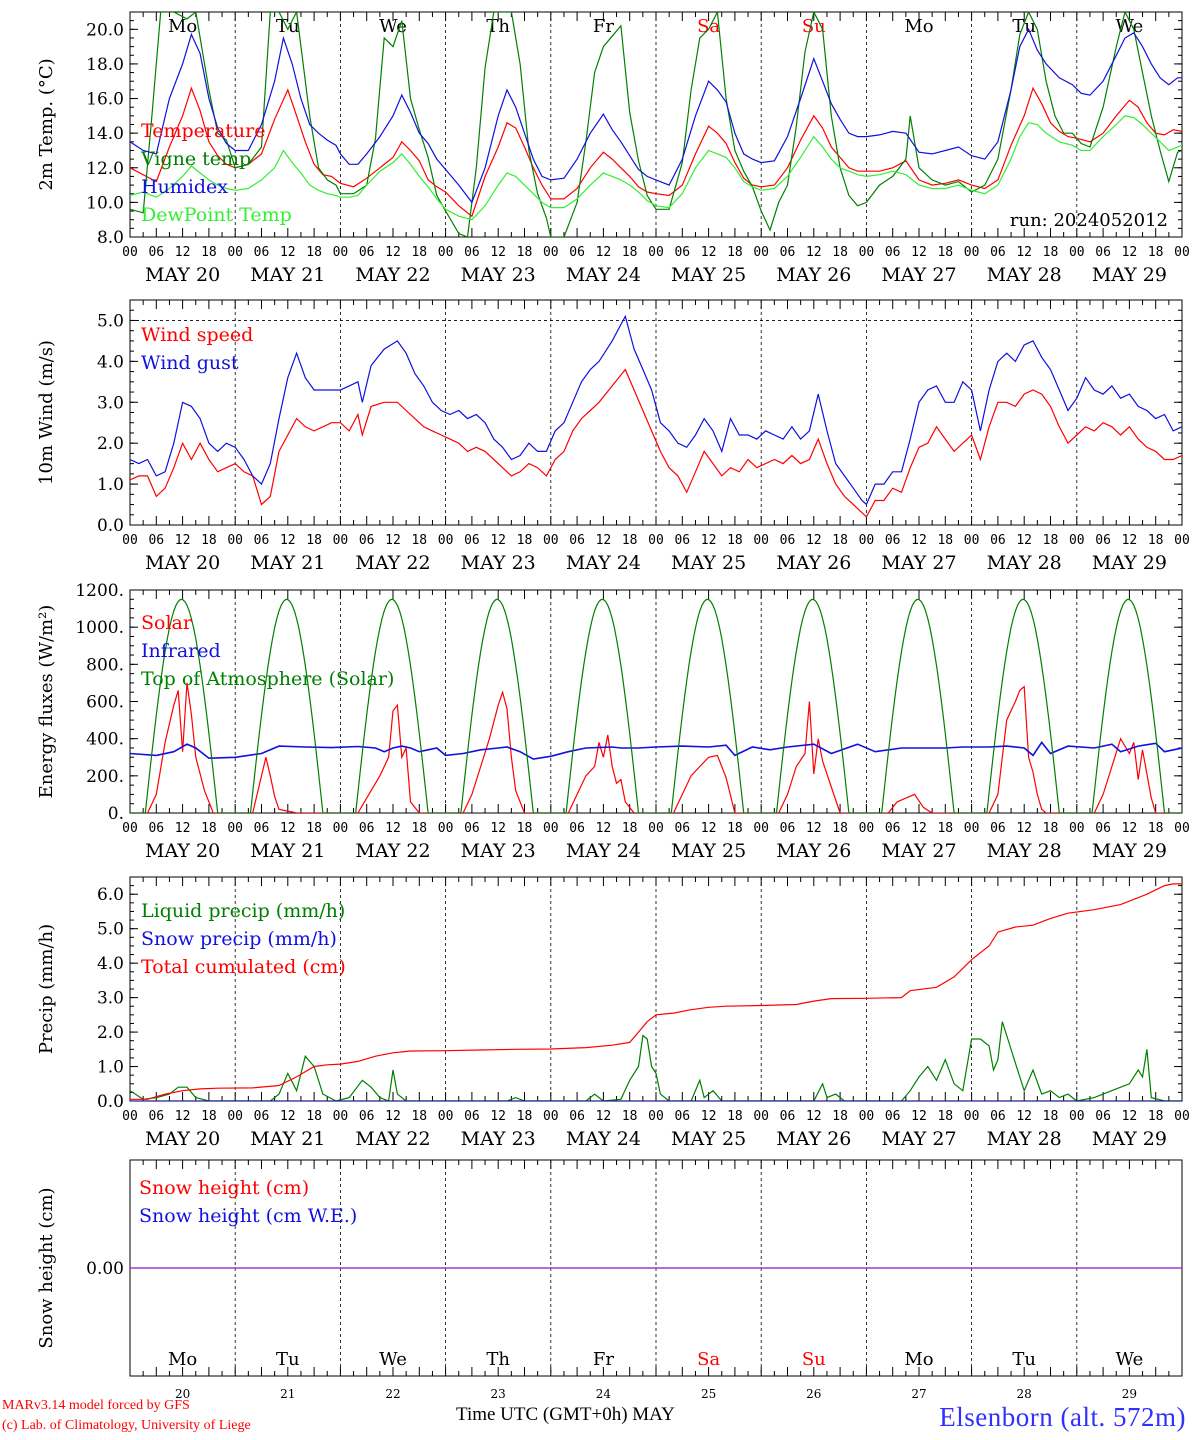  What do you see at coordinates (96, 1405) in the screenshot?
I see `model-credit: MARv3.14 model forced by GFS` at bounding box center [96, 1405].